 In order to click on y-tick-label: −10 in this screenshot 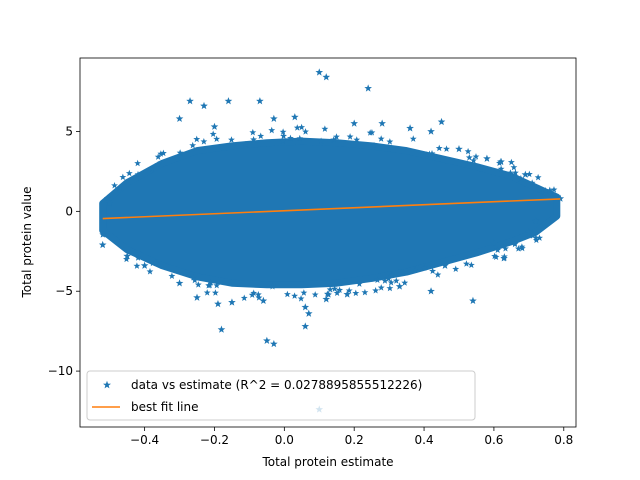, I will do `click(60, 371)`.